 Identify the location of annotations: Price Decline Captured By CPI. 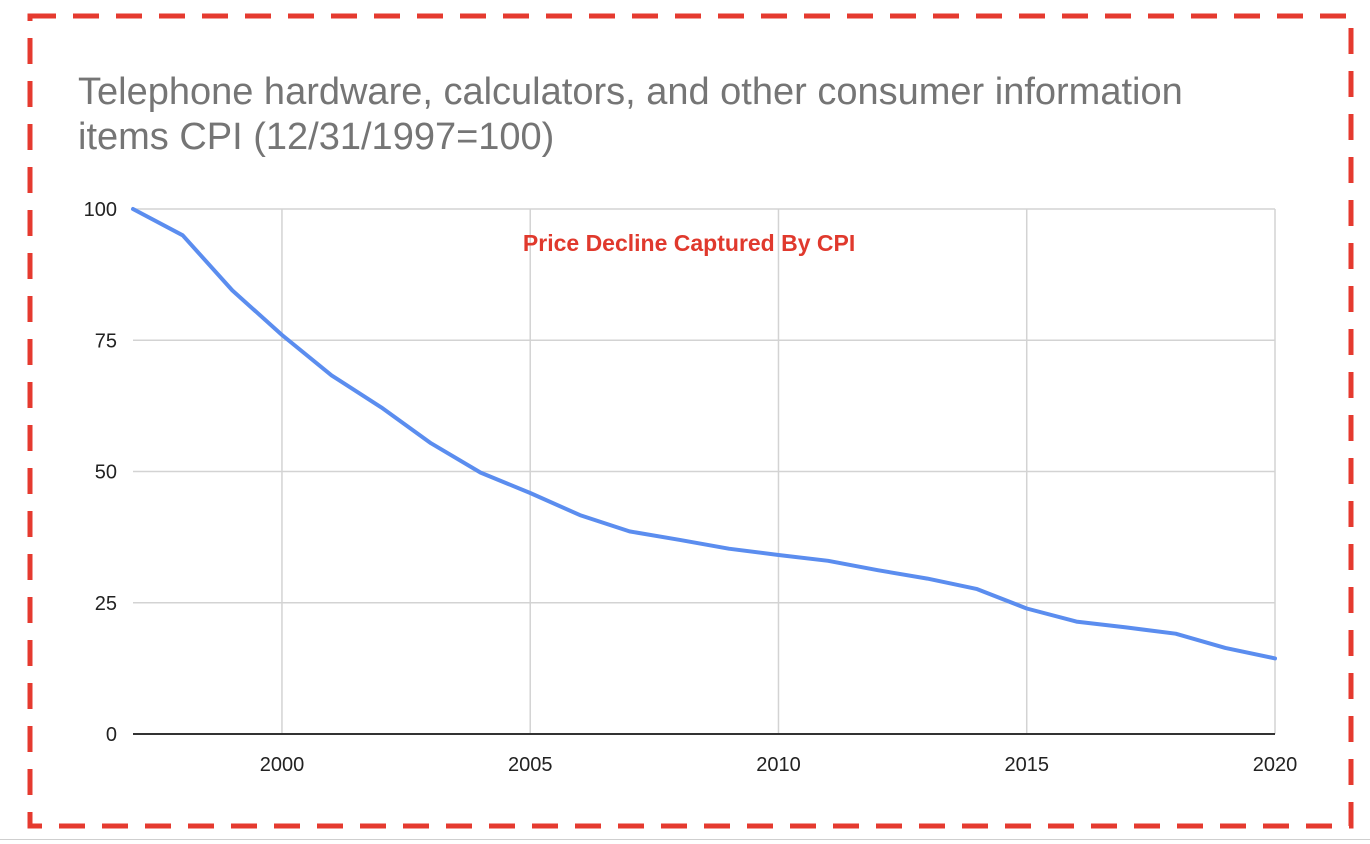
(689, 243).